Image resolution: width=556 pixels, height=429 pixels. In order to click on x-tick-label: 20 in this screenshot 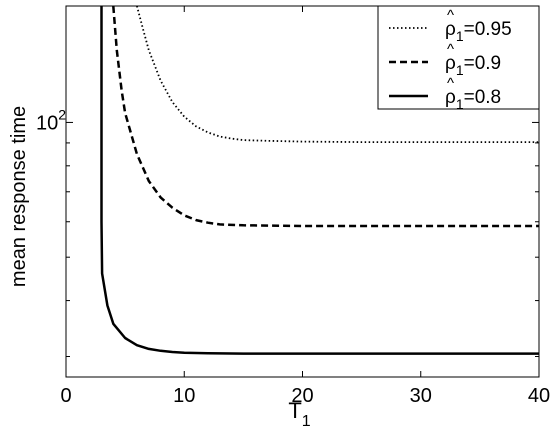, I will do `click(302, 396)`.